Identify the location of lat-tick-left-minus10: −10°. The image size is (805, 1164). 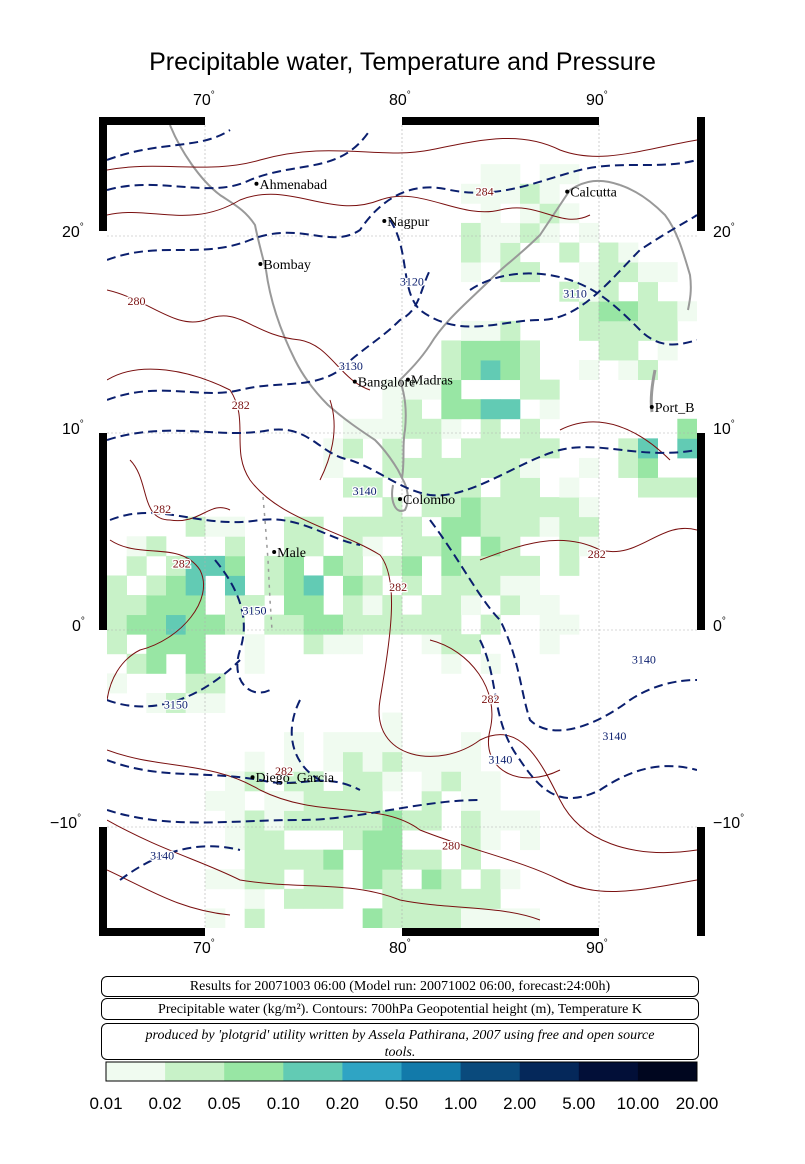
(66, 822).